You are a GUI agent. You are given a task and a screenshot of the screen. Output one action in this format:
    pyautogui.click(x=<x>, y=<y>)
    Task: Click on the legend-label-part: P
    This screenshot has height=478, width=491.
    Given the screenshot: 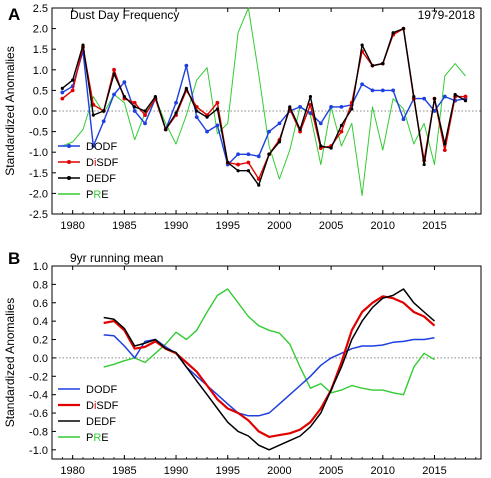 What is the action you would take?
    pyautogui.click(x=89, y=438)
    